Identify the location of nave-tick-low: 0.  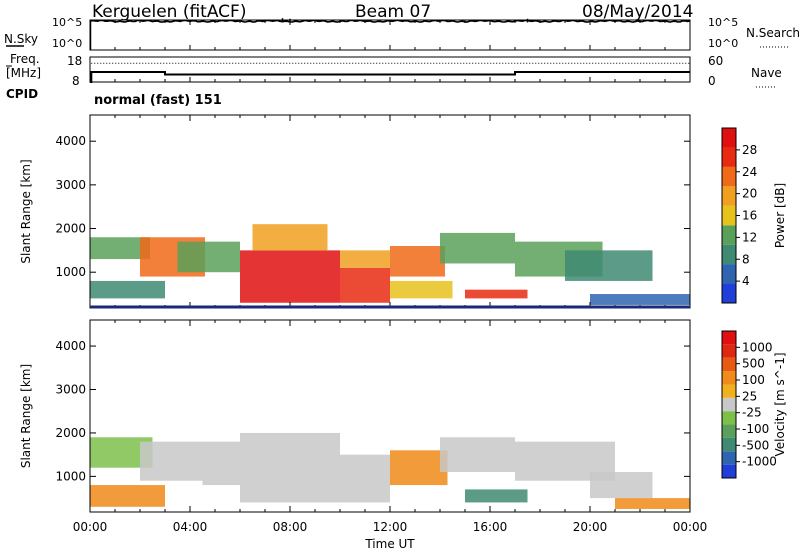
(712, 81).